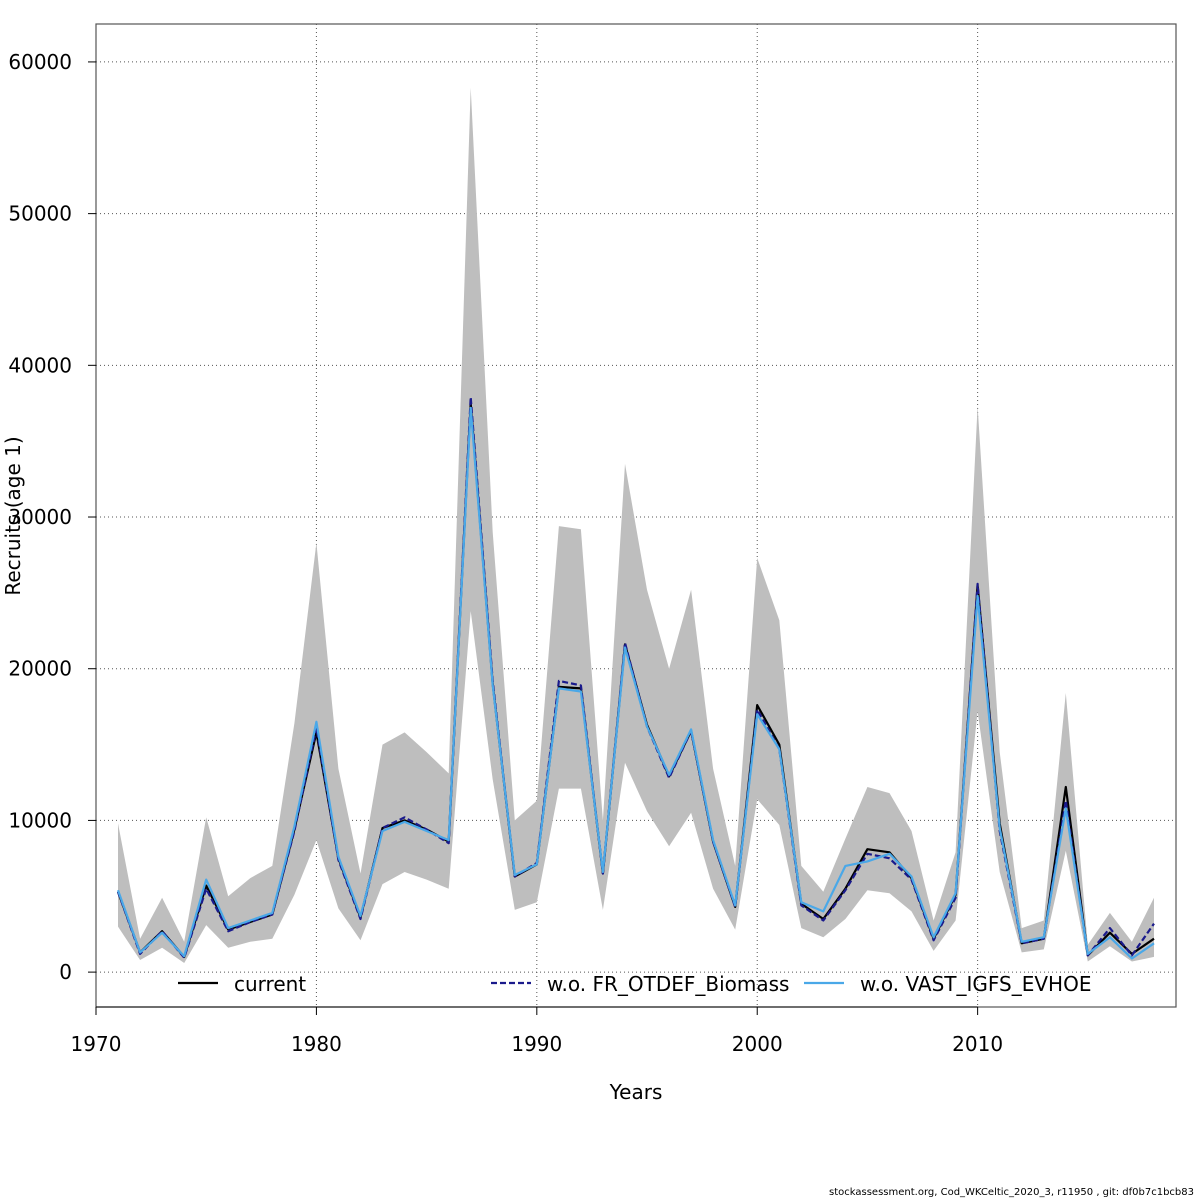 The width and height of the screenshot is (1200, 1200). Describe the element at coordinates (40, 669) in the screenshot. I see `y-tick-label: 20000` at that location.